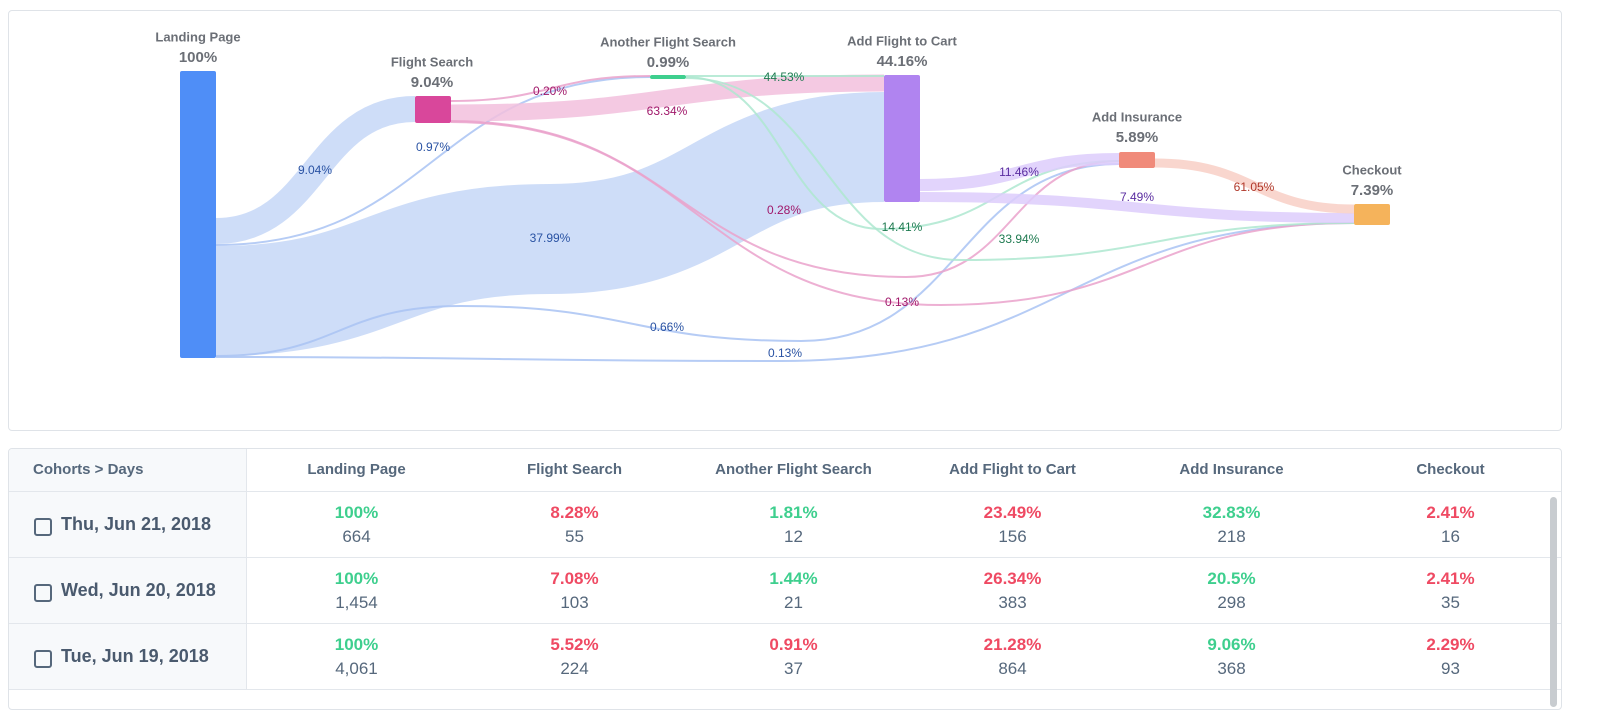 Image resolution: width=1600 pixels, height=710 pixels. I want to click on cell-count: 55, so click(574, 536).